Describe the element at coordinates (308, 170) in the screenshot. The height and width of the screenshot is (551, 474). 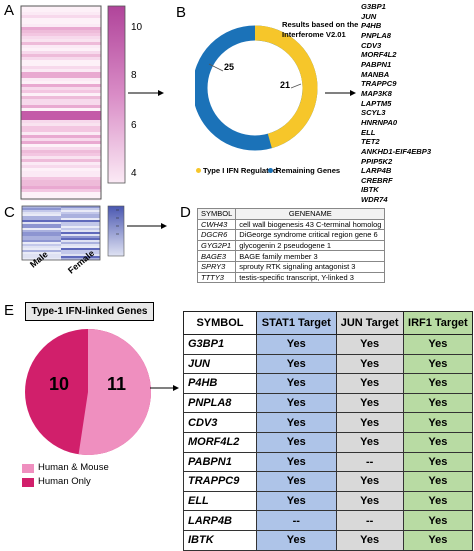
I see `legend-label-remaining: Remaining Genes` at that location.